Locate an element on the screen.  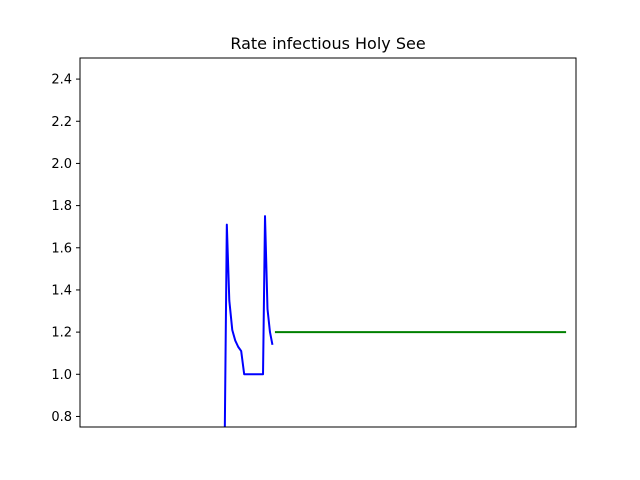
y-tick-label: 0.8 is located at coordinates (61, 417).